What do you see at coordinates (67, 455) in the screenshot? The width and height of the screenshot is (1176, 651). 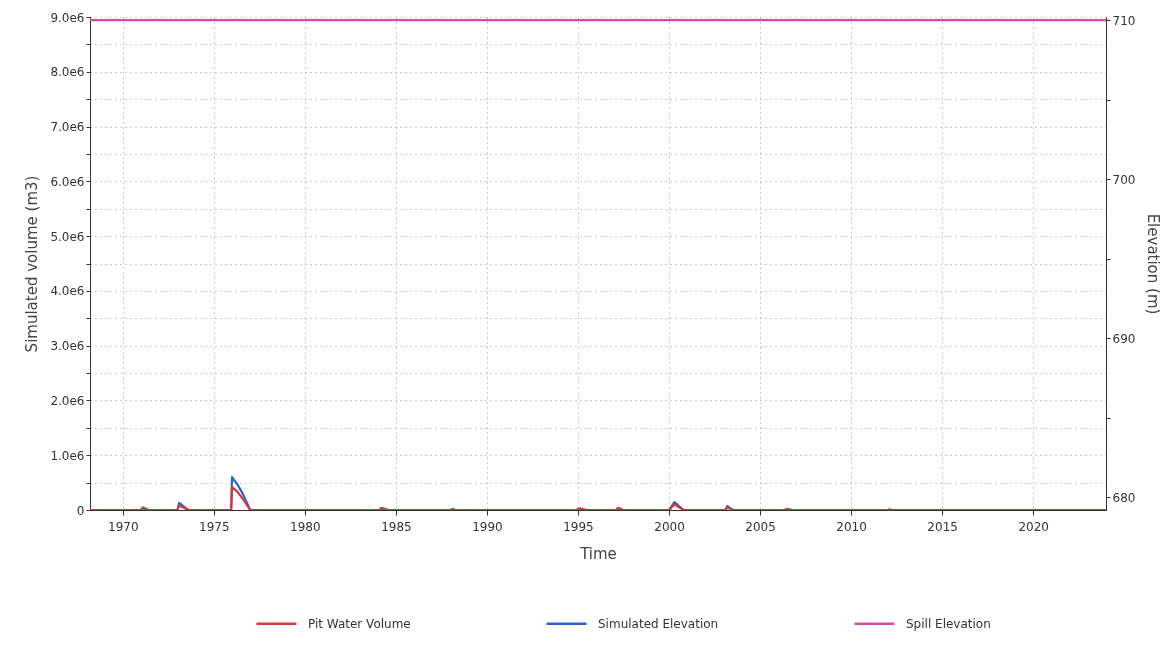 I see `y-tick-label: 1.0e6` at bounding box center [67, 455].